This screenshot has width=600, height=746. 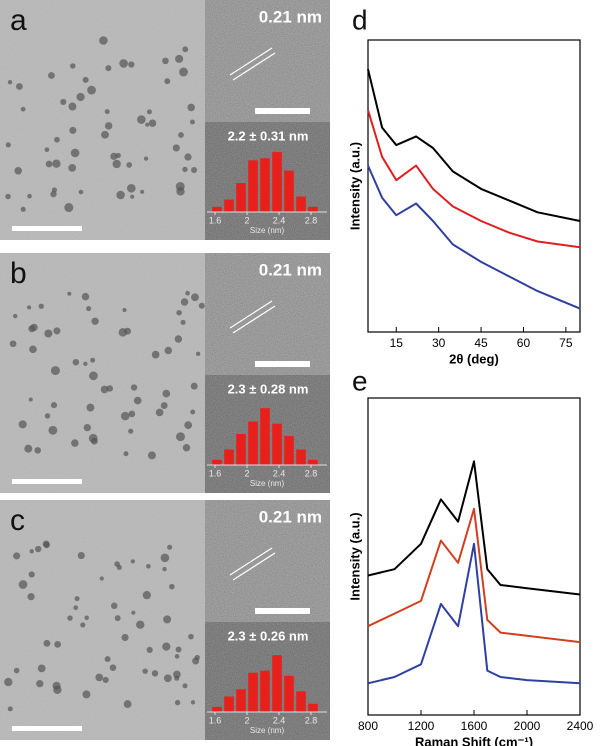 What do you see at coordinates (368, 726) in the screenshot?
I see `x-tick-label: 800` at bounding box center [368, 726].